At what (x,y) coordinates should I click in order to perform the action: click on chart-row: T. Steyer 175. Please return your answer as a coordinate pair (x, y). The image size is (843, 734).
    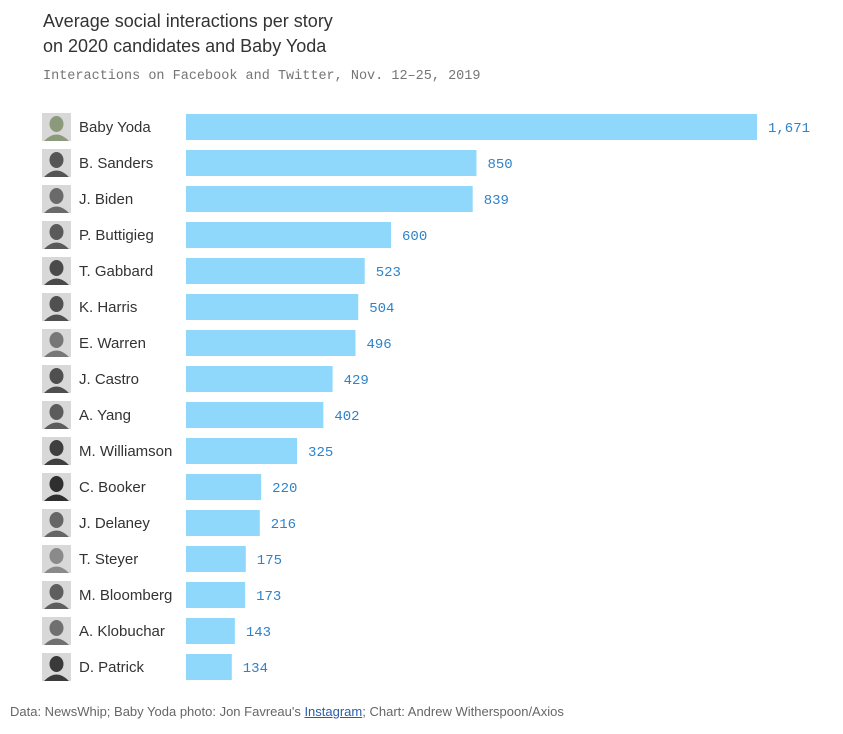
    Looking at the image, I should click on (162, 559).